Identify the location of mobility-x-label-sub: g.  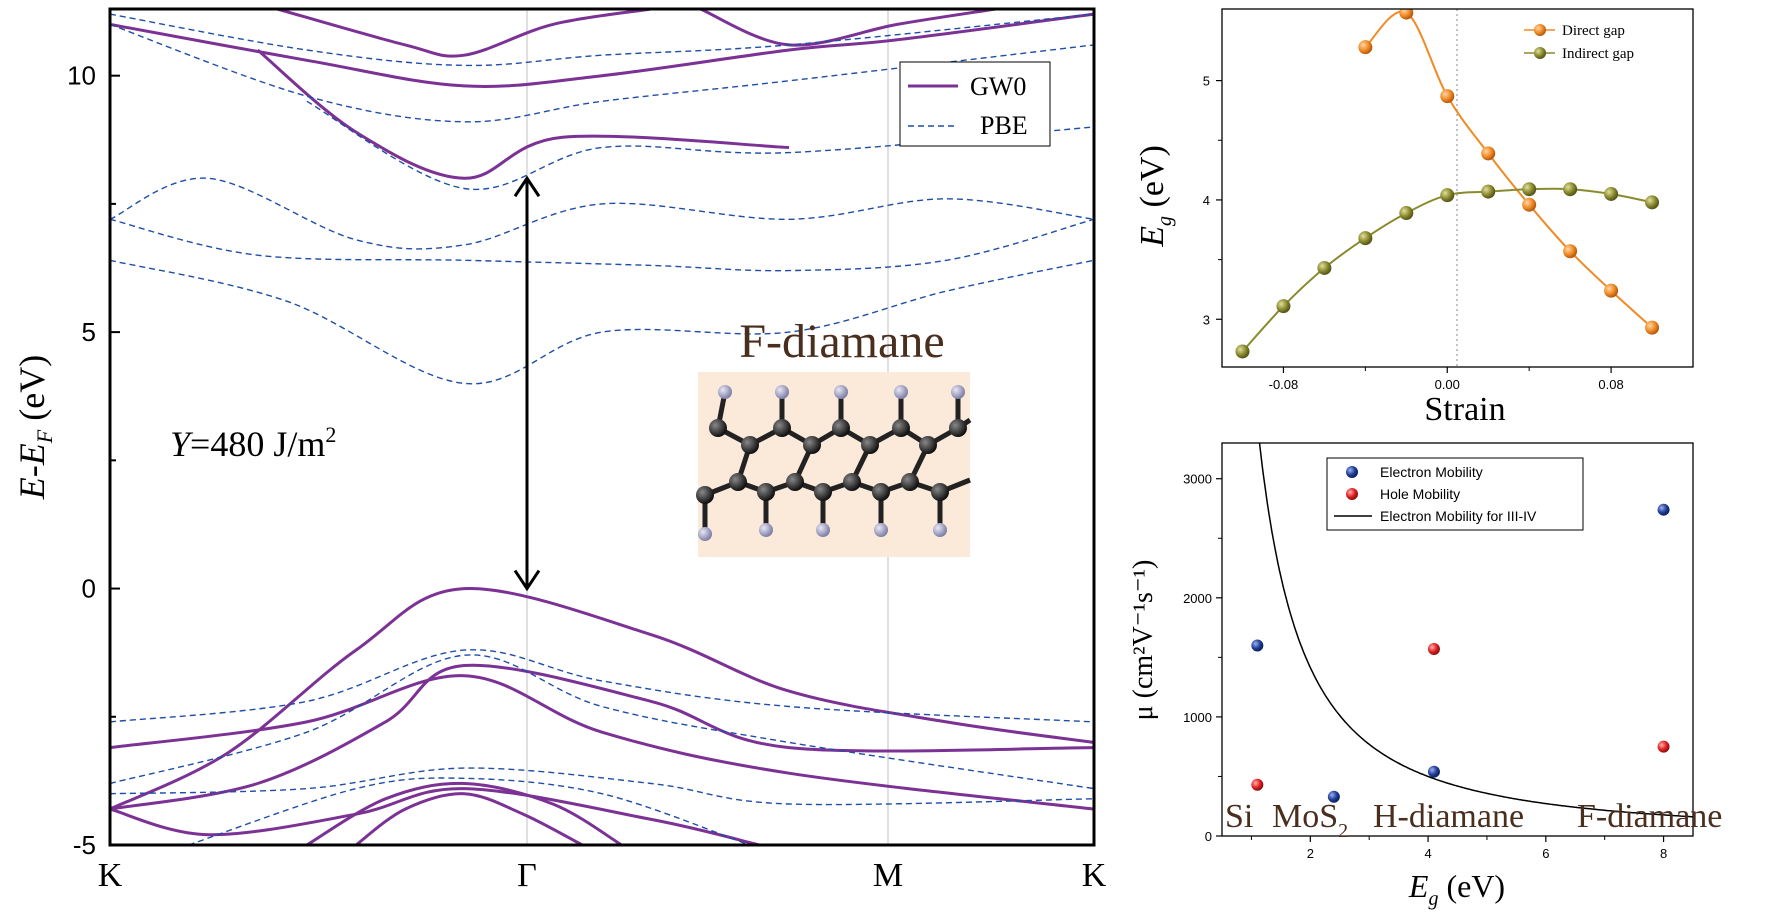
(1433, 899).